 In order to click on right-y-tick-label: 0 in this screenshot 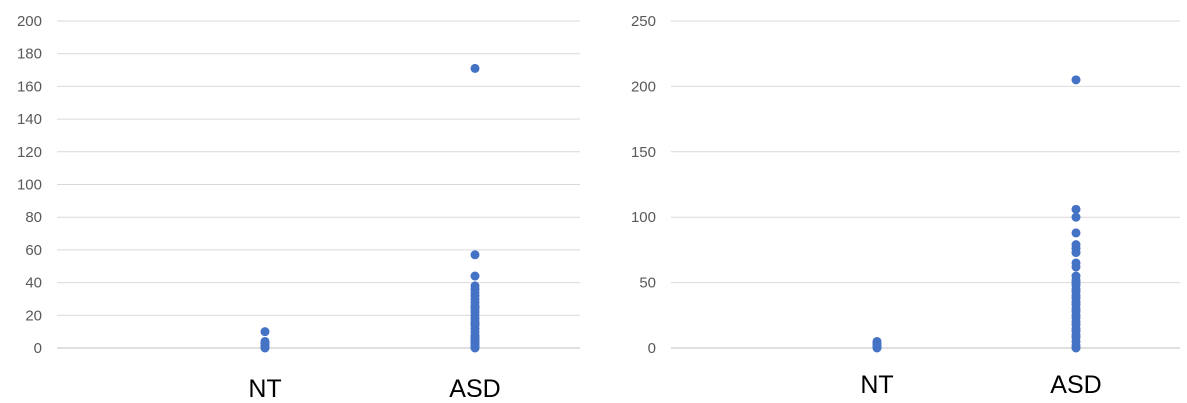, I will do `click(652, 348)`.